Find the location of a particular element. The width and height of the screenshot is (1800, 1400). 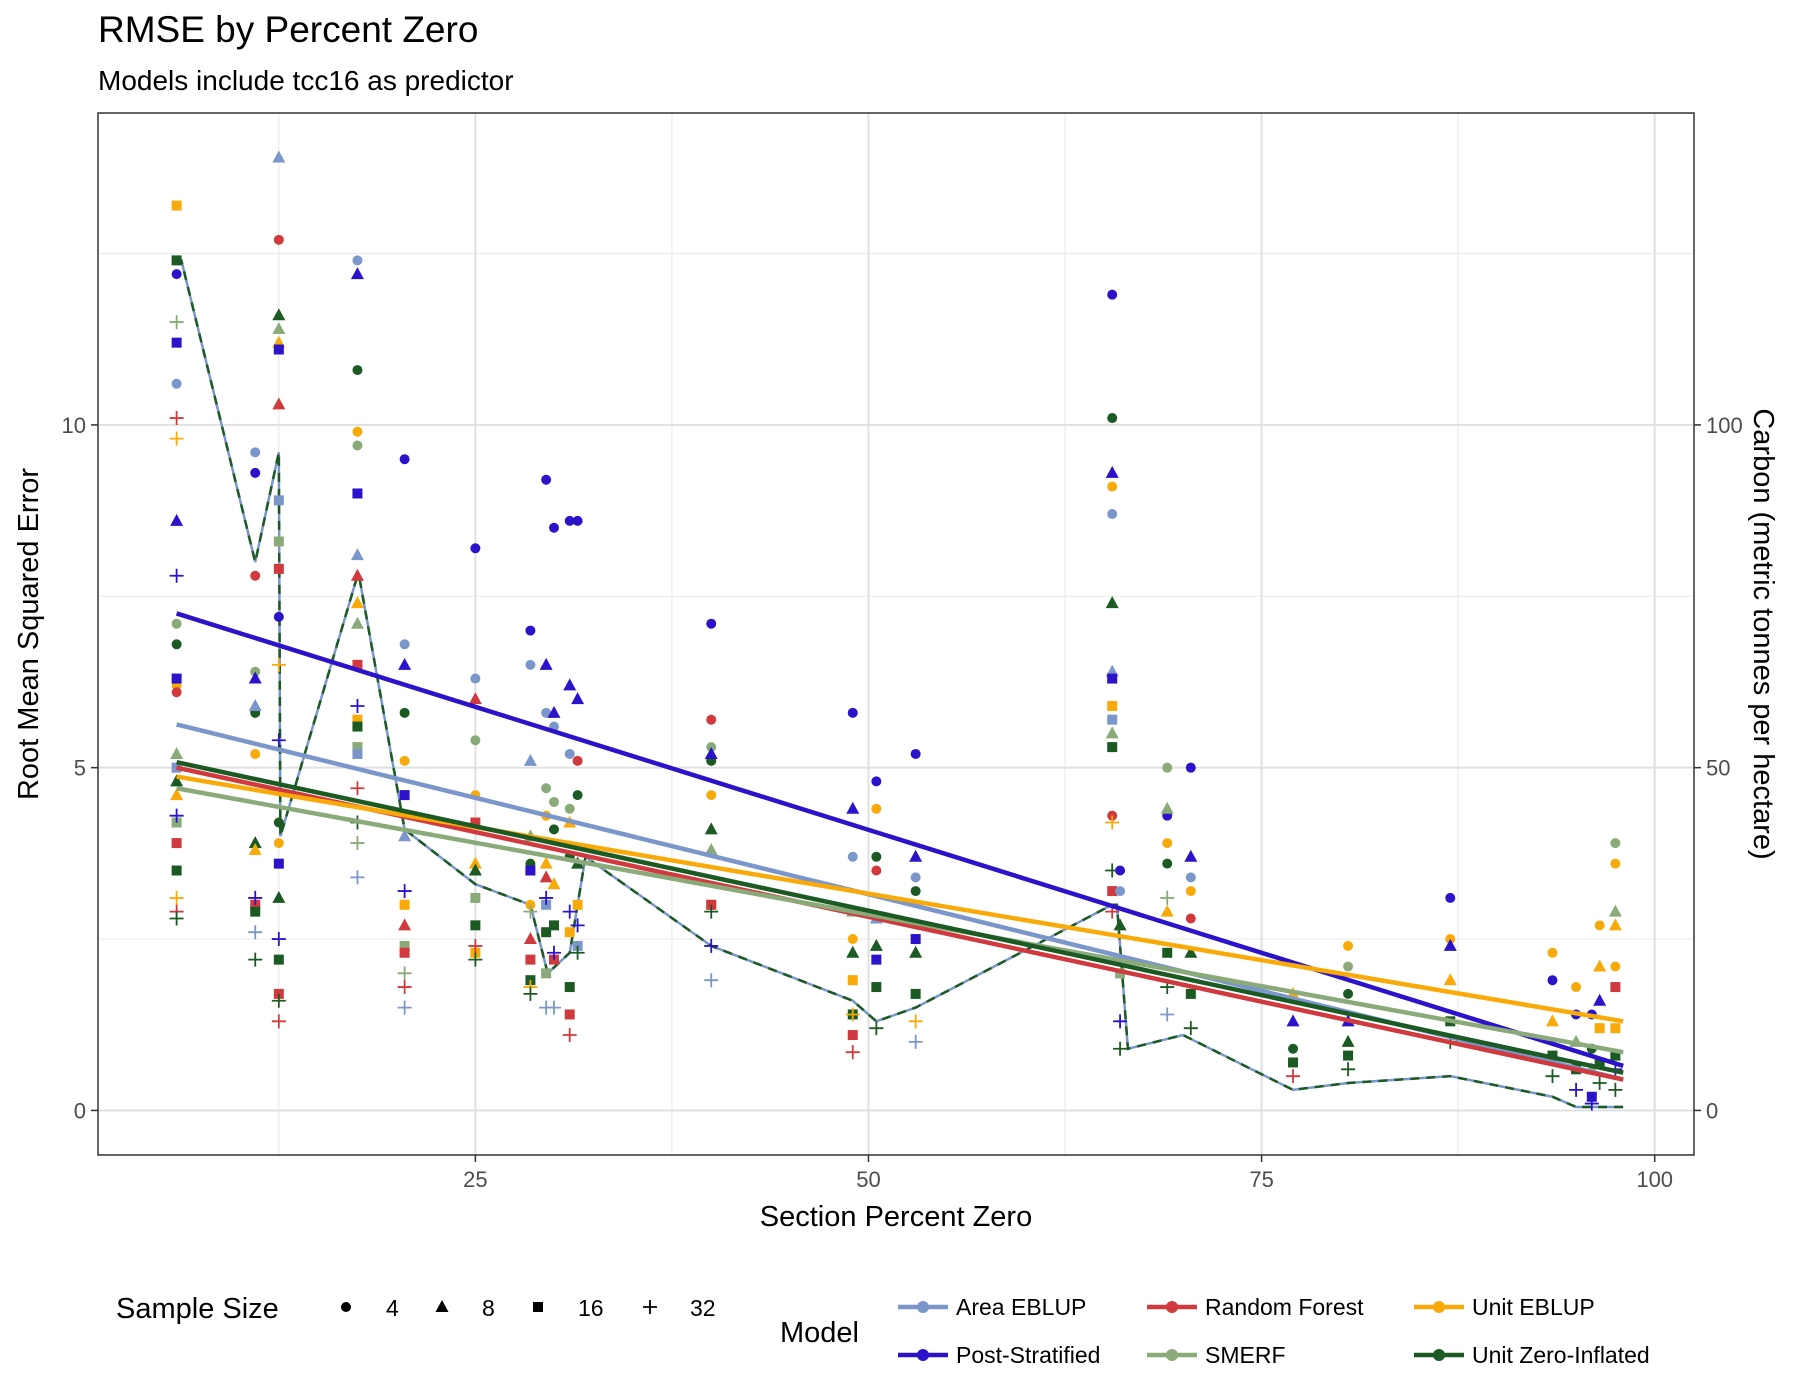

legend-label-size-8: 8 is located at coordinates (488, 1308).